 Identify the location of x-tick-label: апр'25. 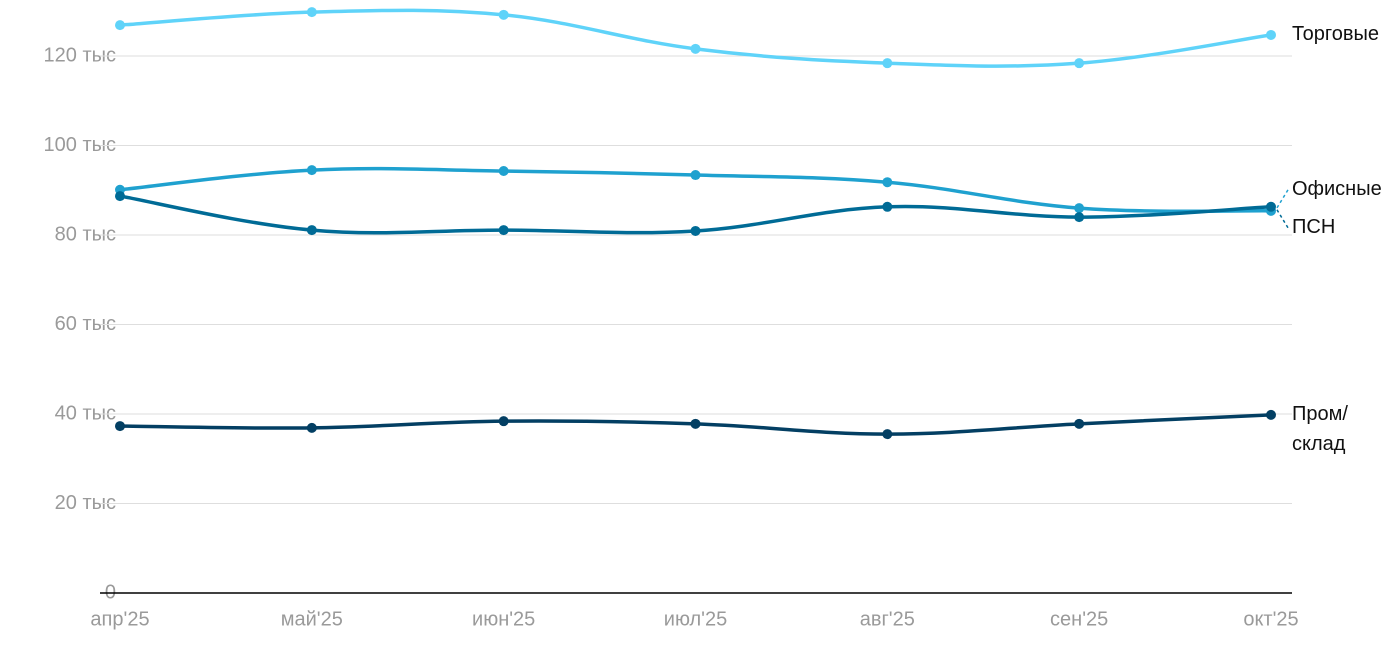
(119, 619).